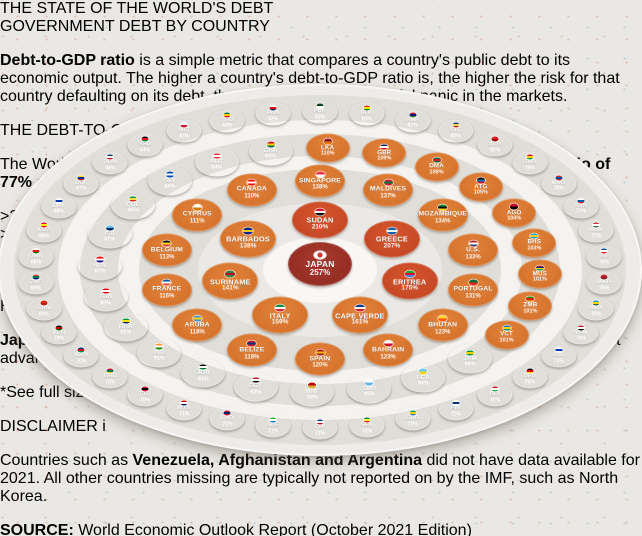 The width and height of the screenshot is (642, 536). I want to click on country-code: SINGAPORE, so click(320, 181).